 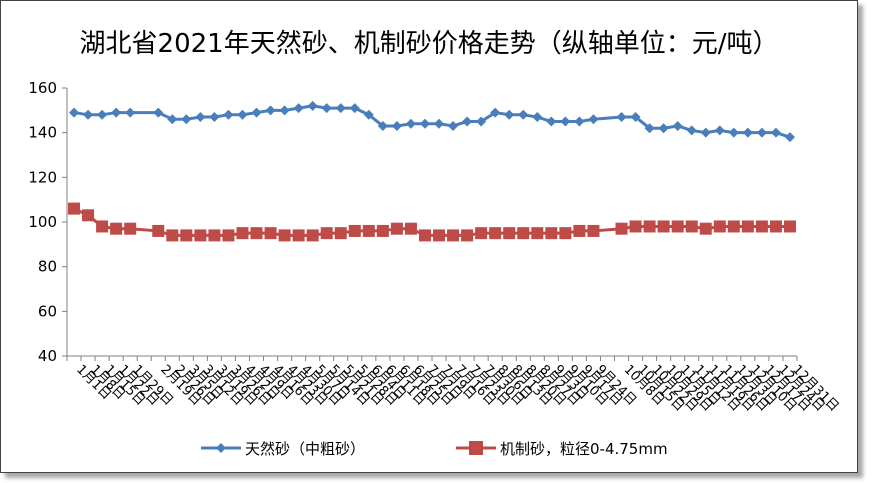 What do you see at coordinates (47, 311) in the screenshot?
I see `y-tick-label: 60` at bounding box center [47, 311].